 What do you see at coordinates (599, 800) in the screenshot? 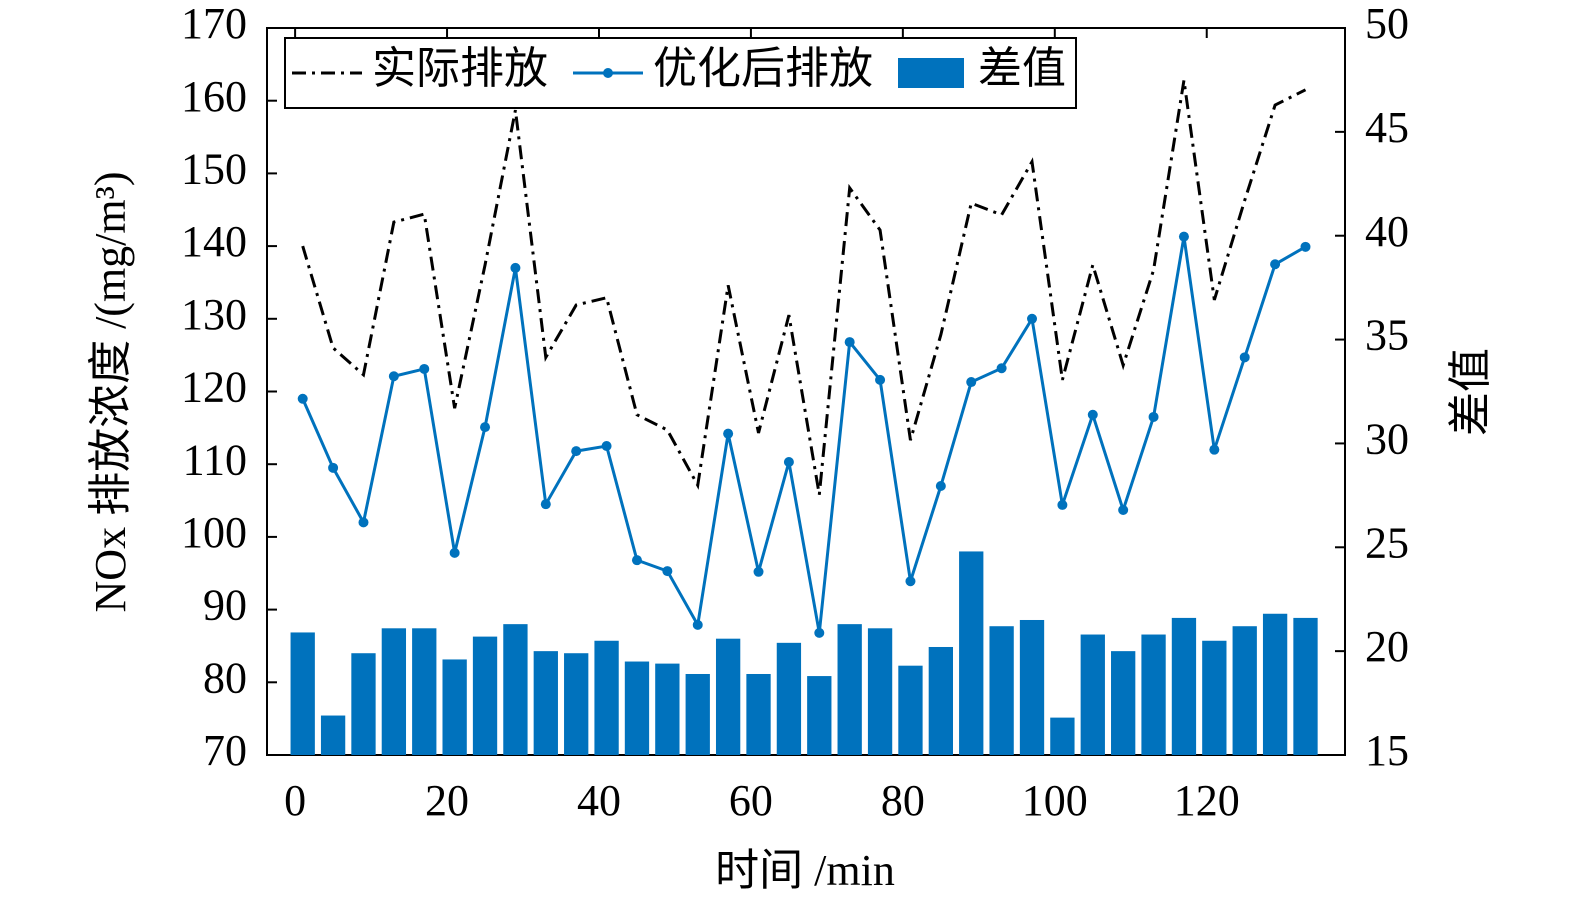
I see `x-tick-label: 40` at bounding box center [599, 800].